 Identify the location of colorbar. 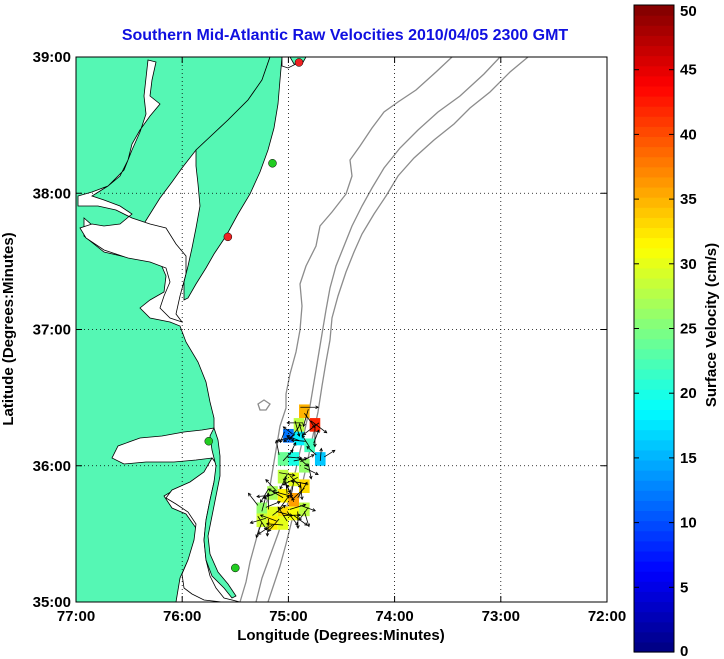
(654, 329).